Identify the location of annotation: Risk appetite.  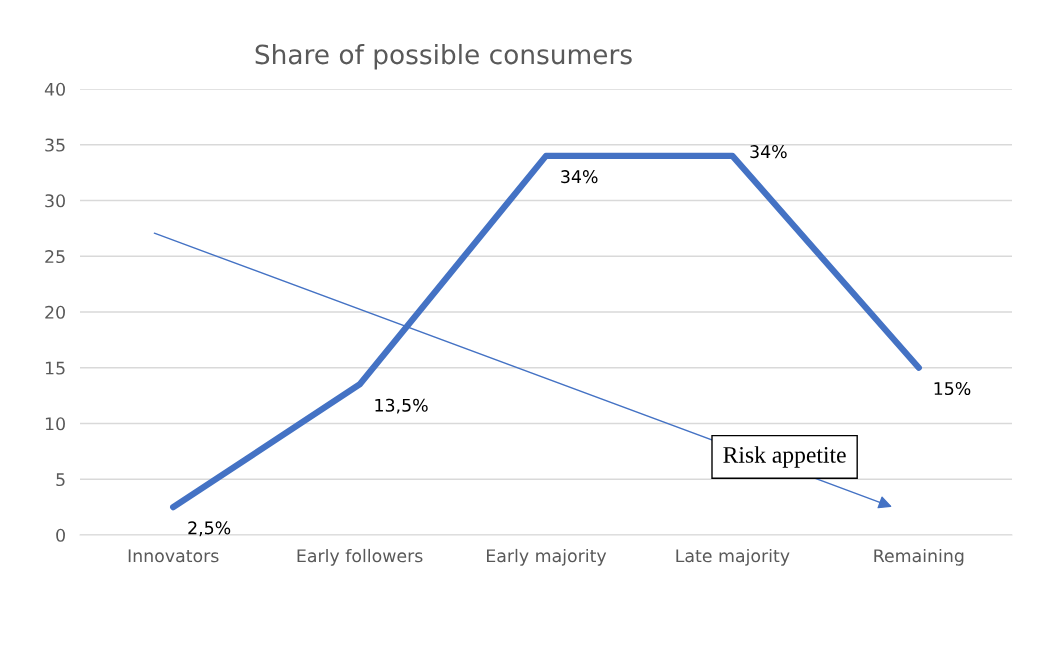
(784, 457).